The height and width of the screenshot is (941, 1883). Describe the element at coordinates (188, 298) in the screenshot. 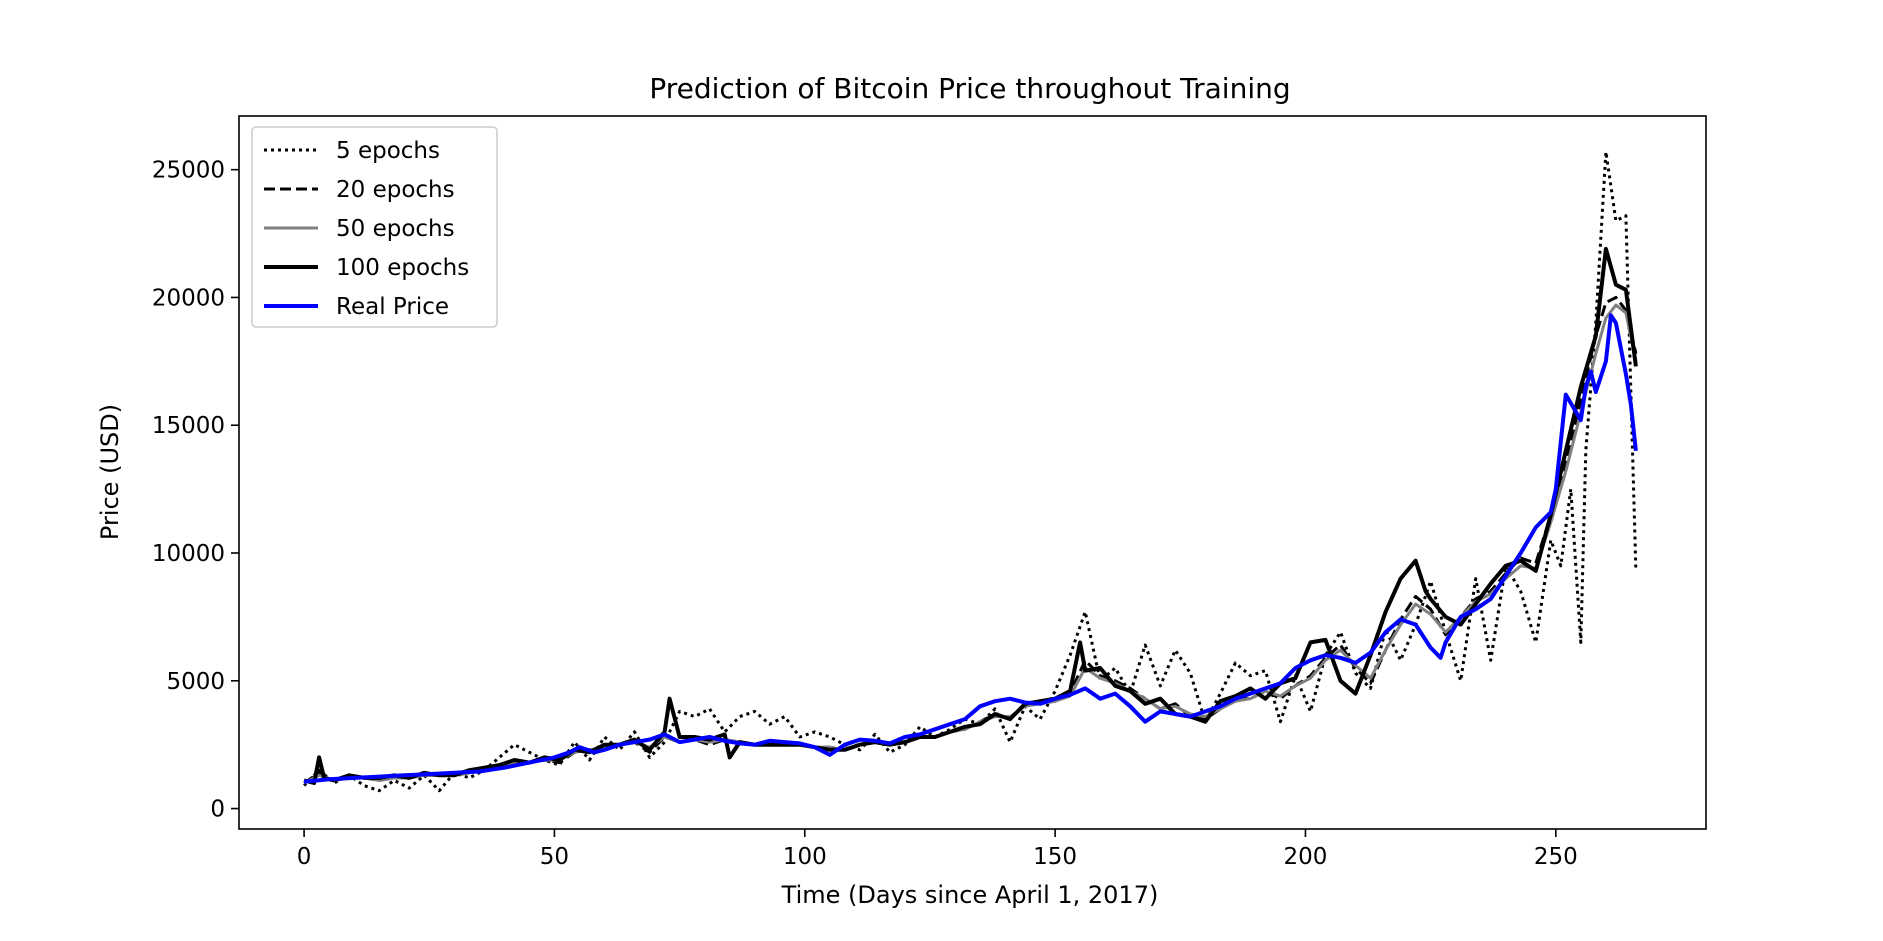

I see `y-tick-label: 20000` at that location.